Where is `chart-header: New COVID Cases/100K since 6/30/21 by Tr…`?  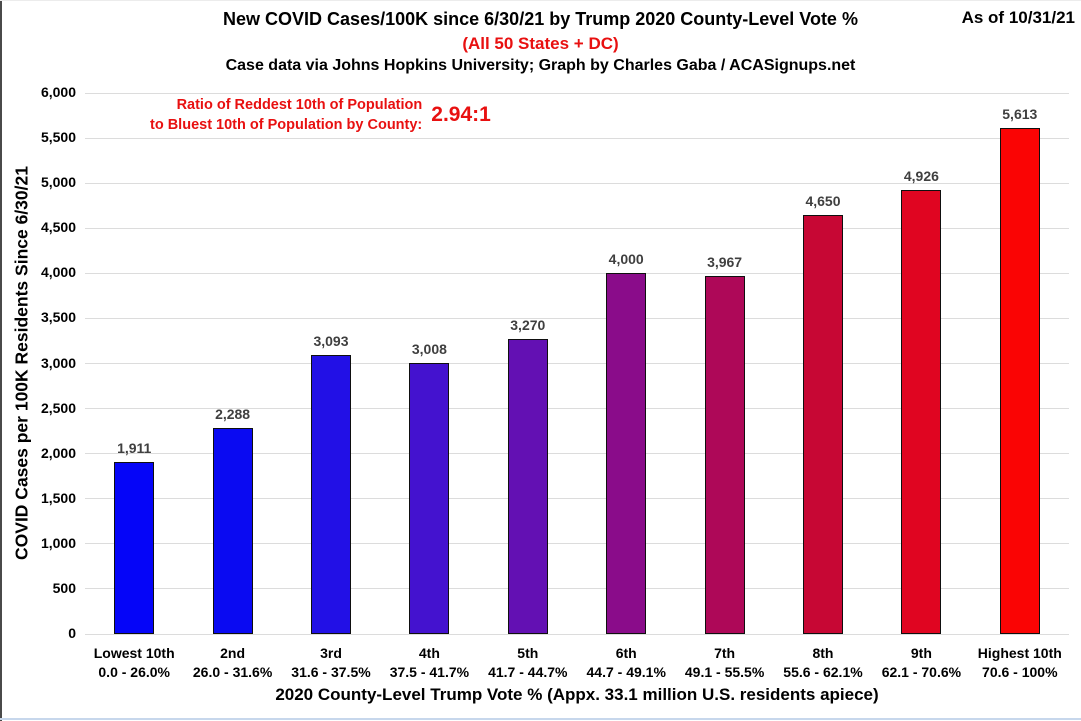
chart-header: New COVID Cases/100K since 6/30/21 by Tr… is located at coordinates (540, 42).